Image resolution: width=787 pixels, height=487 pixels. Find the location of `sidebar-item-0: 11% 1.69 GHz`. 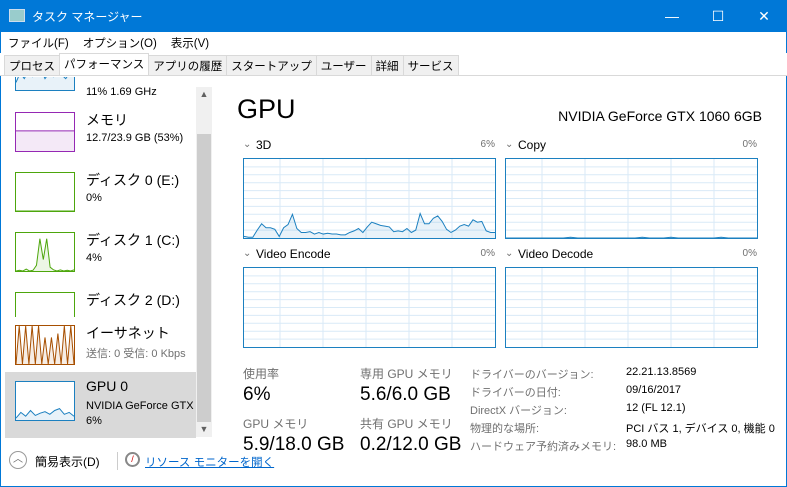

sidebar-item-0: 11% 1.69 GHz is located at coordinates (100, 93).